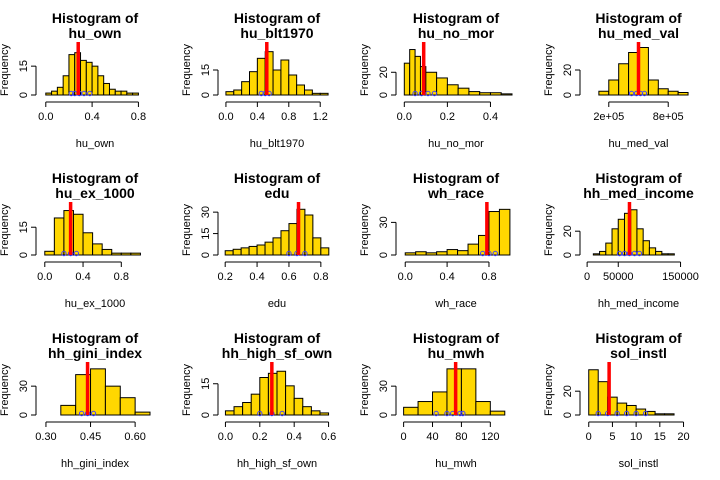 This screenshot has height=480, width=720. Describe the element at coordinates (277, 304) in the screenshot. I see `x-axis-label: edu` at that location.